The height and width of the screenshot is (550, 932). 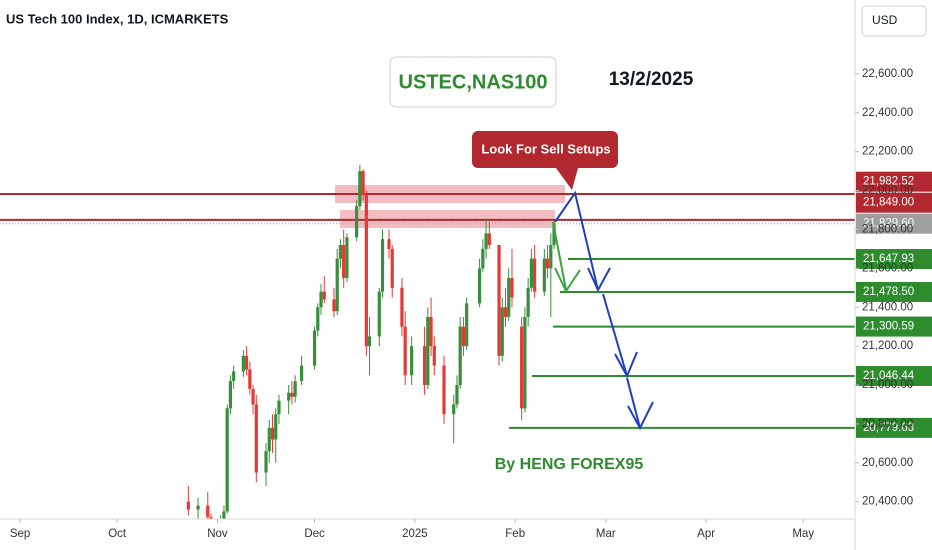 I want to click on x-tick-label: Dec, so click(x=314, y=534).